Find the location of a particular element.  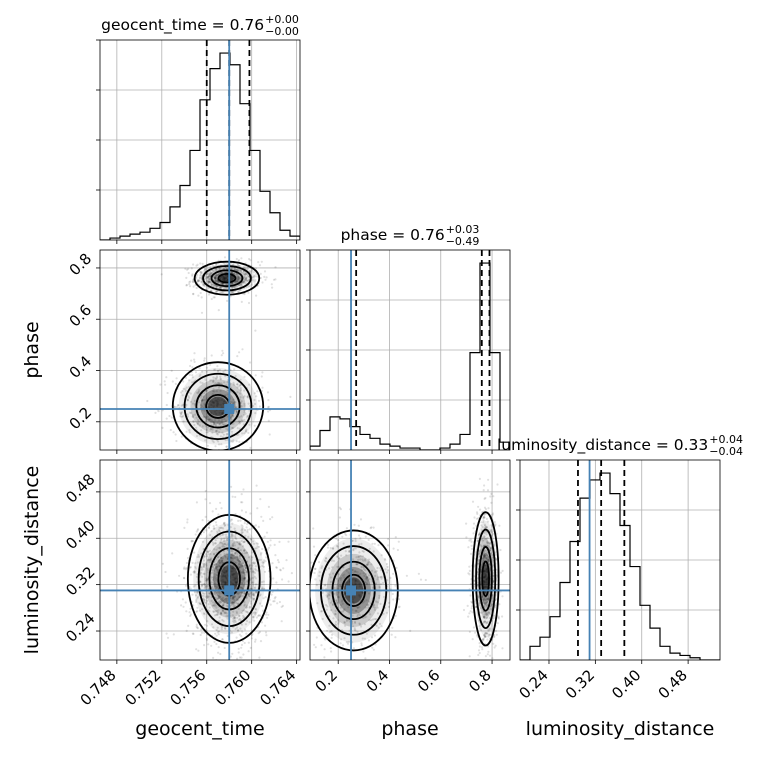

scatter-panel-geocent_time-phase is located at coordinates (198, 352).